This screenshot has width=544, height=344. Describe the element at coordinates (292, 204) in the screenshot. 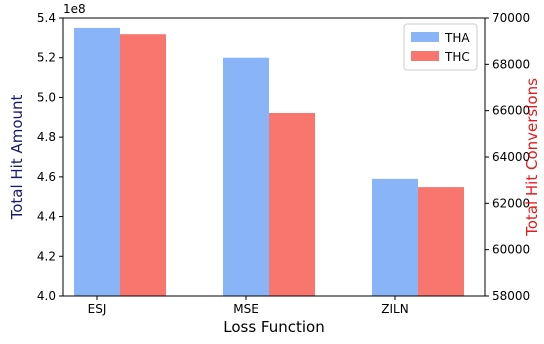

I see `bar-thc-mse` at that location.